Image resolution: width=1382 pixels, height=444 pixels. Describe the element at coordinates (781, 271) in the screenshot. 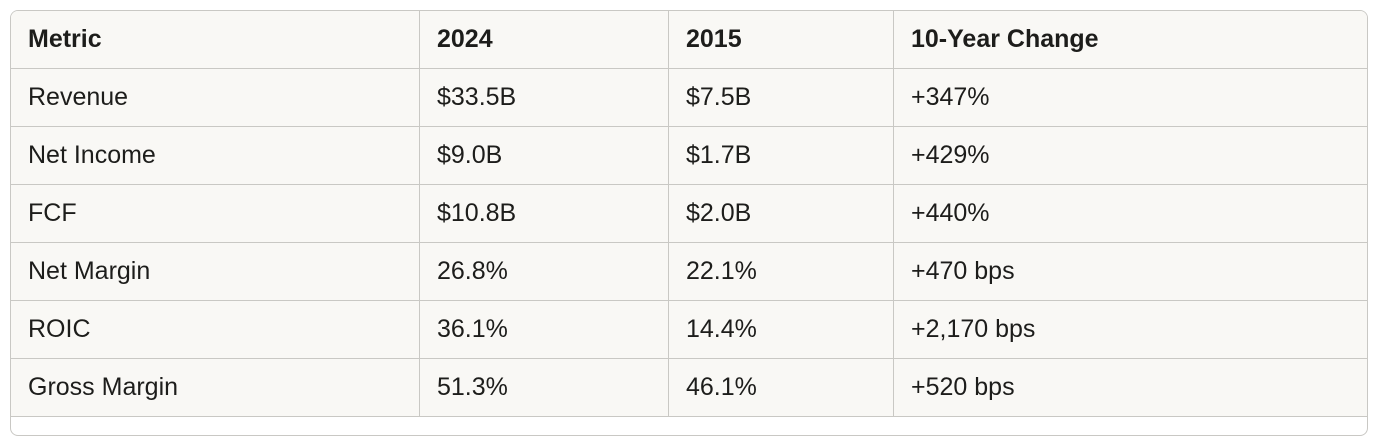

I see `table-cell: 22.1%` at that location.